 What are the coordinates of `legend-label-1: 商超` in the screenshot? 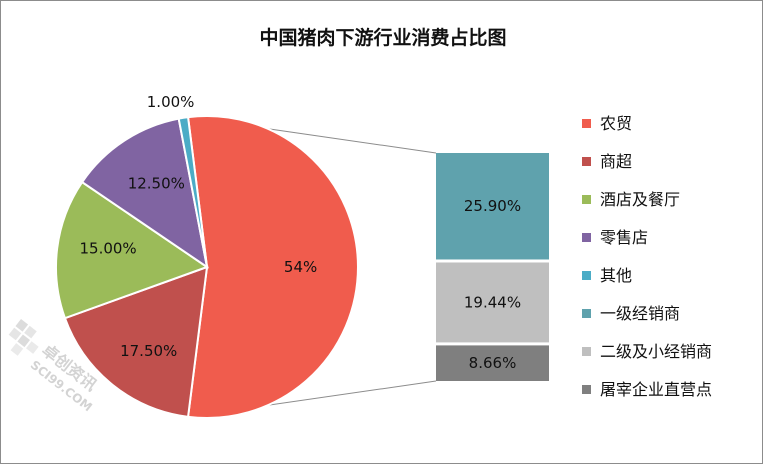 It's located at (616, 161).